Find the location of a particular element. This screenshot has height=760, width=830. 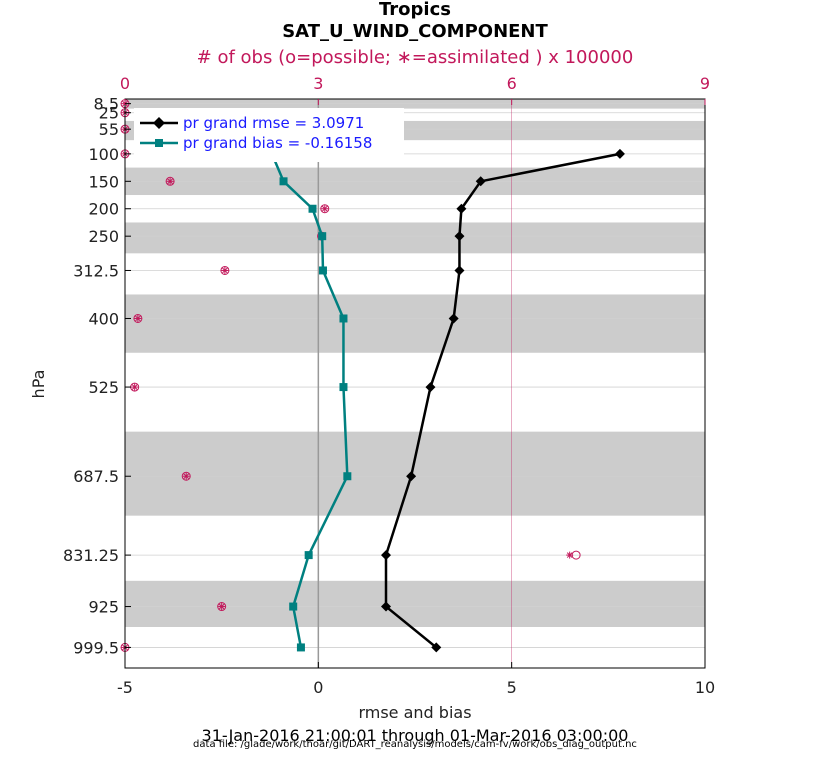

y-tick-label: 312.5 is located at coordinates (96, 270).